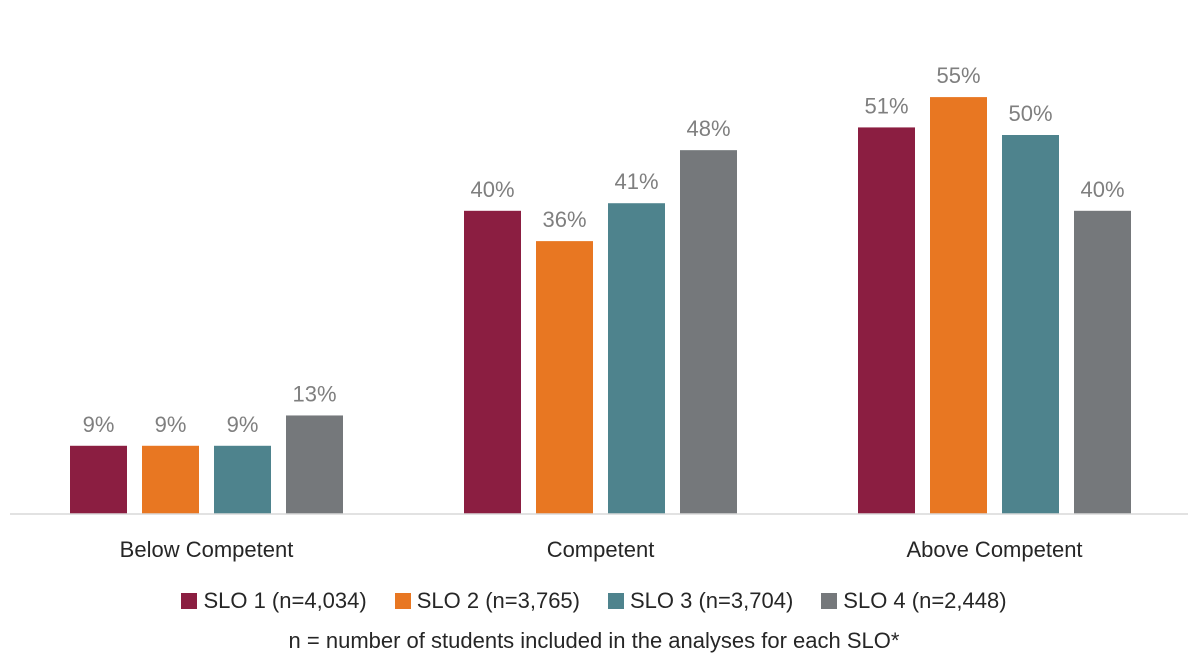 This screenshot has width=1188, height=665. I want to click on data-label-above-competent-slo-4: 40%, so click(1102, 189).